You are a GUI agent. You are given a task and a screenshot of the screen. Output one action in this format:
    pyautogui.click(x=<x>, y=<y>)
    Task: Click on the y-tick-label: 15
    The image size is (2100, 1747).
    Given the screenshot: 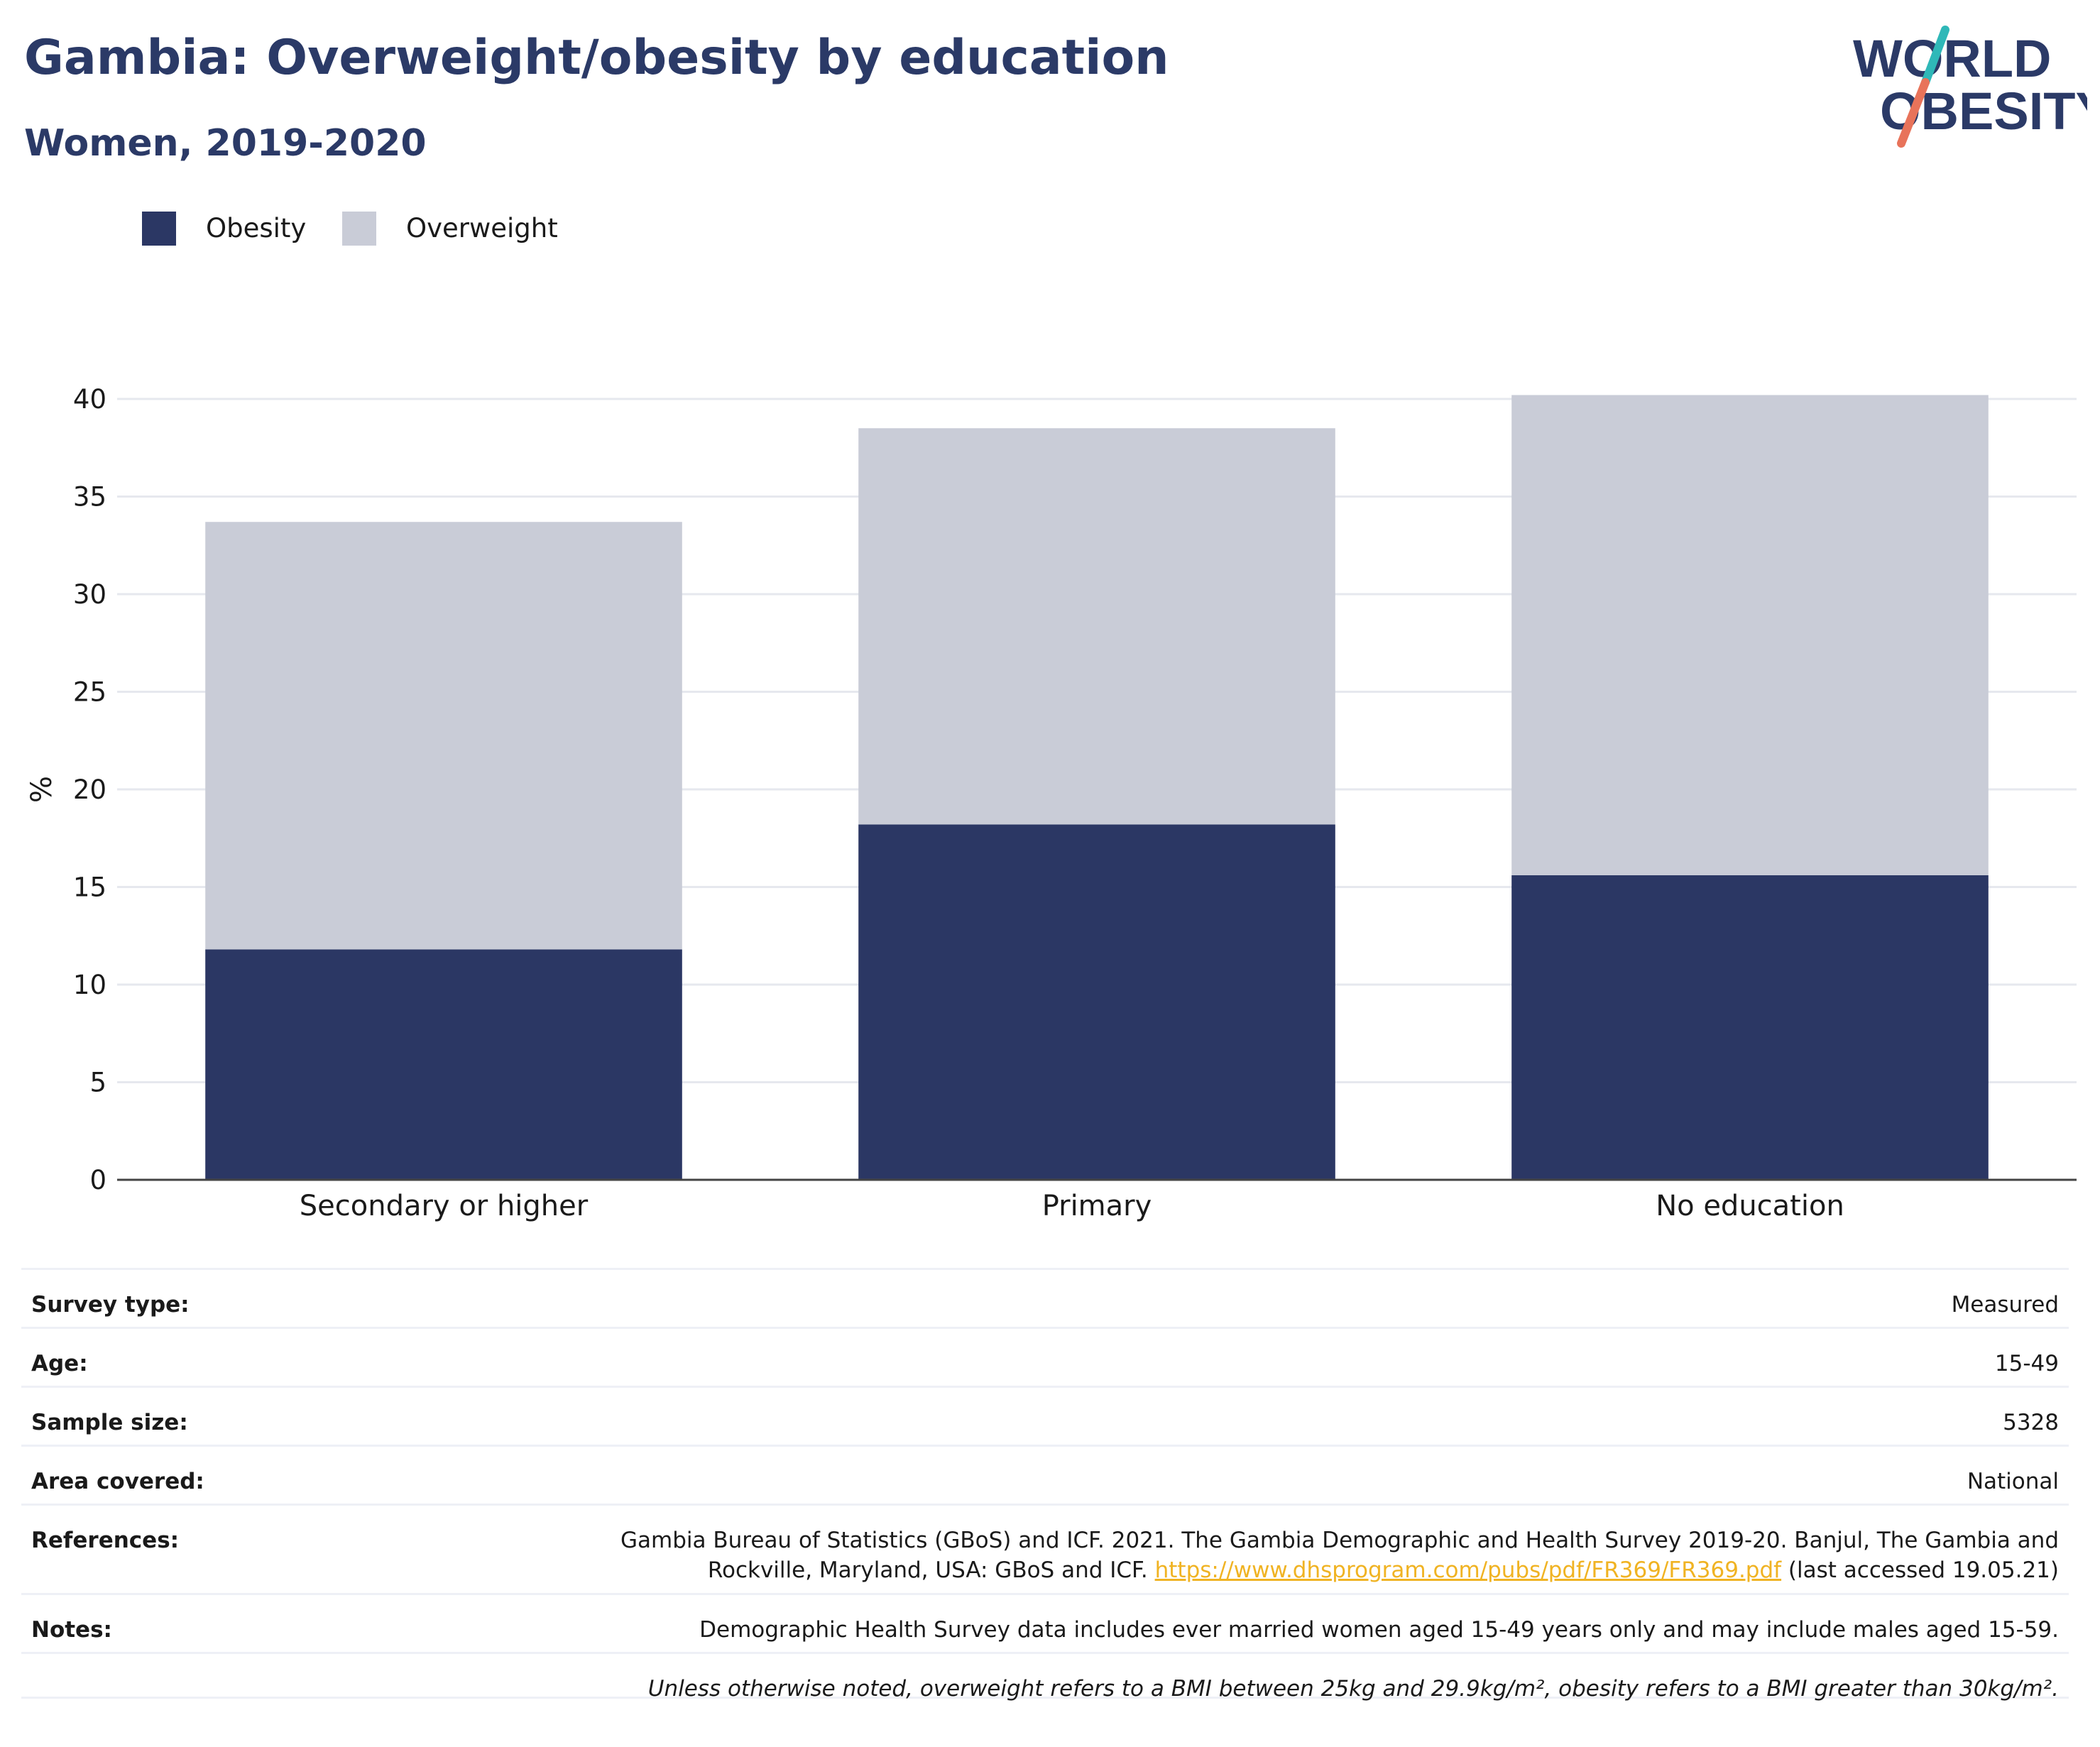 What is the action you would take?
    pyautogui.click(x=89, y=887)
    